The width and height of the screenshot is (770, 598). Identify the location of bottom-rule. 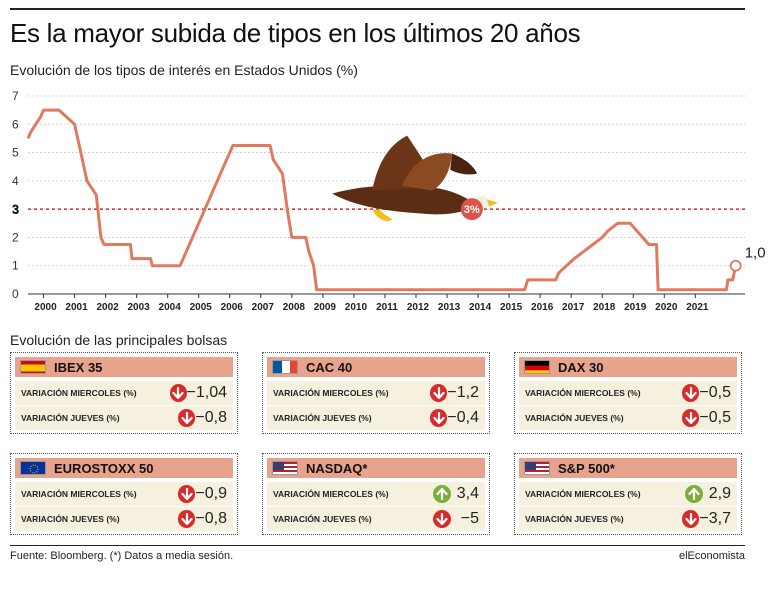
(377, 545).